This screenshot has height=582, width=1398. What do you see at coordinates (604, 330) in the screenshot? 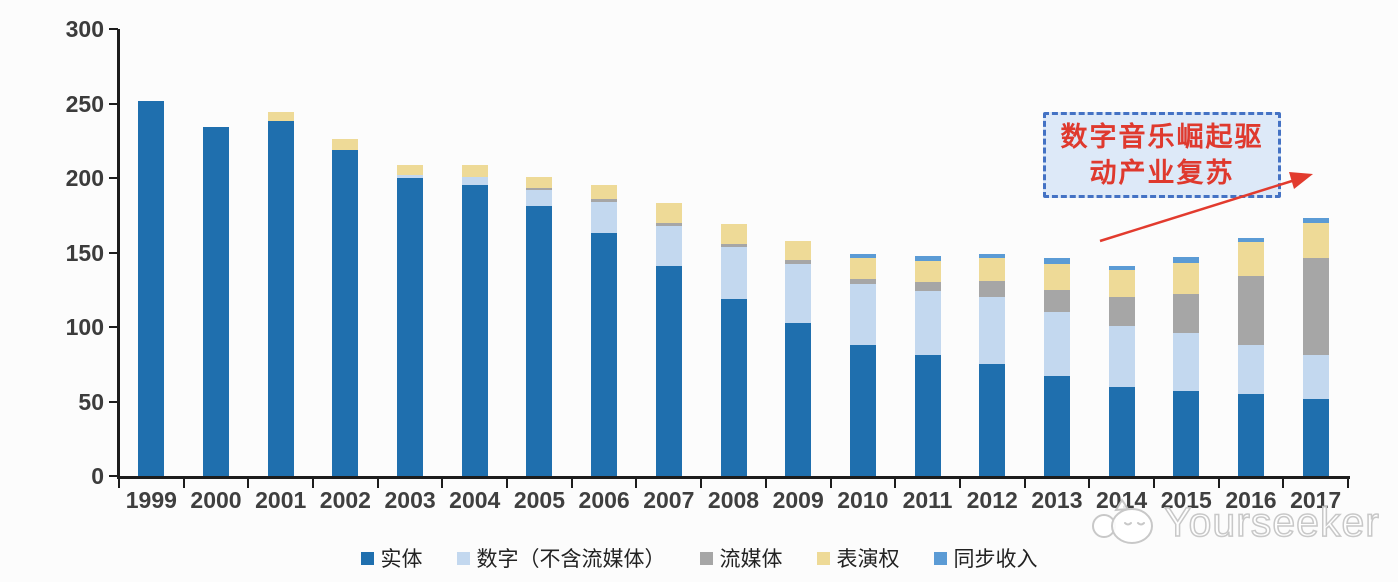
I see `bar-2006` at bounding box center [604, 330].